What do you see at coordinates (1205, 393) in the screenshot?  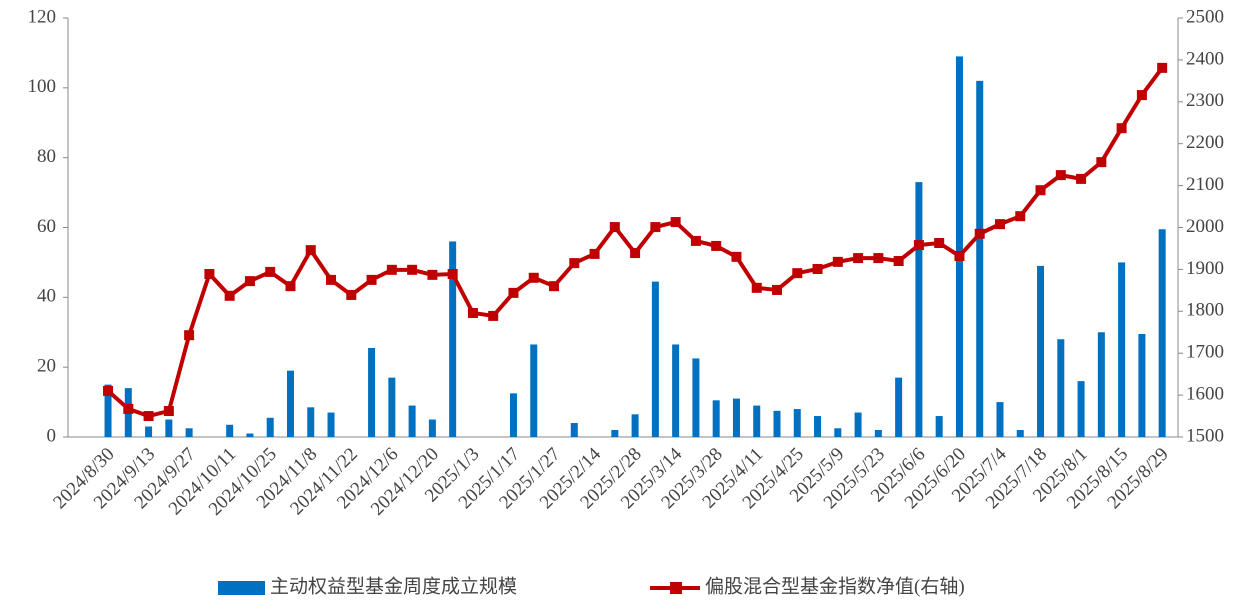 I see `y2-tick-label: 1600` at bounding box center [1205, 393].